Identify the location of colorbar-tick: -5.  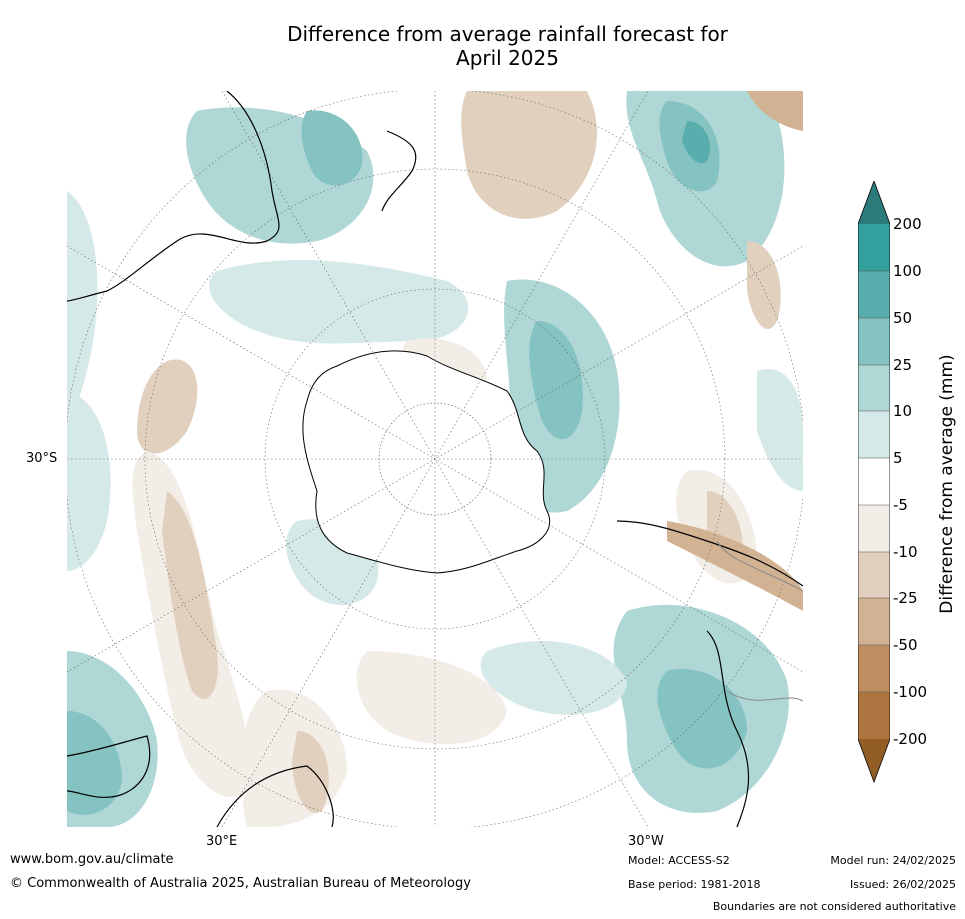
(900, 505).